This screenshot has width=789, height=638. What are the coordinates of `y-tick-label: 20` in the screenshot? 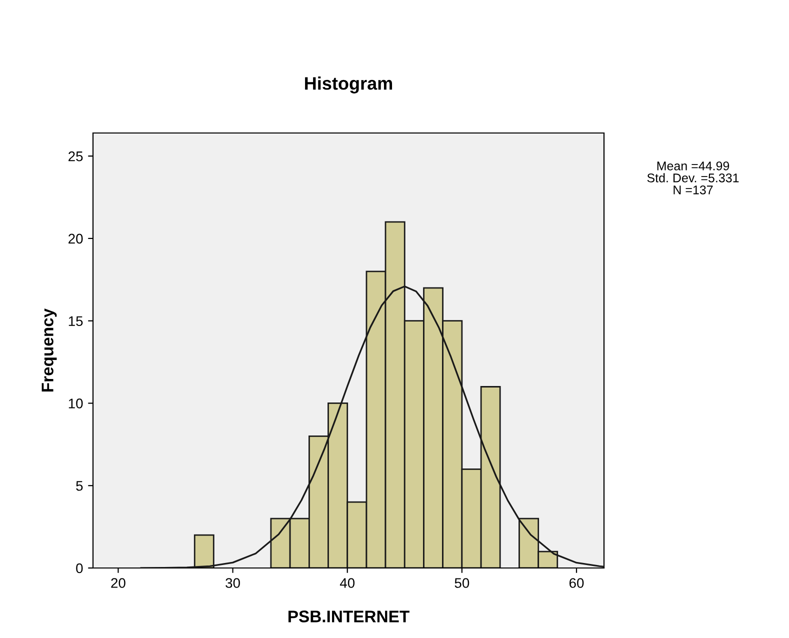 It's located at (75, 239).